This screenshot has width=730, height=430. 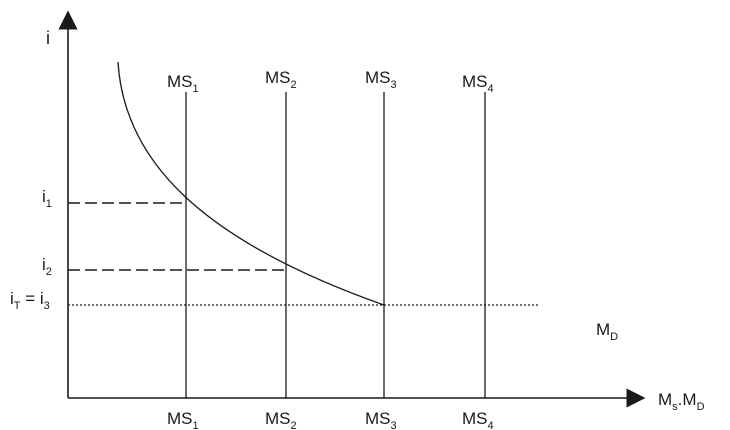 What do you see at coordinates (281, 419) in the screenshot?
I see `supply-label-bottom-2: MS2` at bounding box center [281, 419].